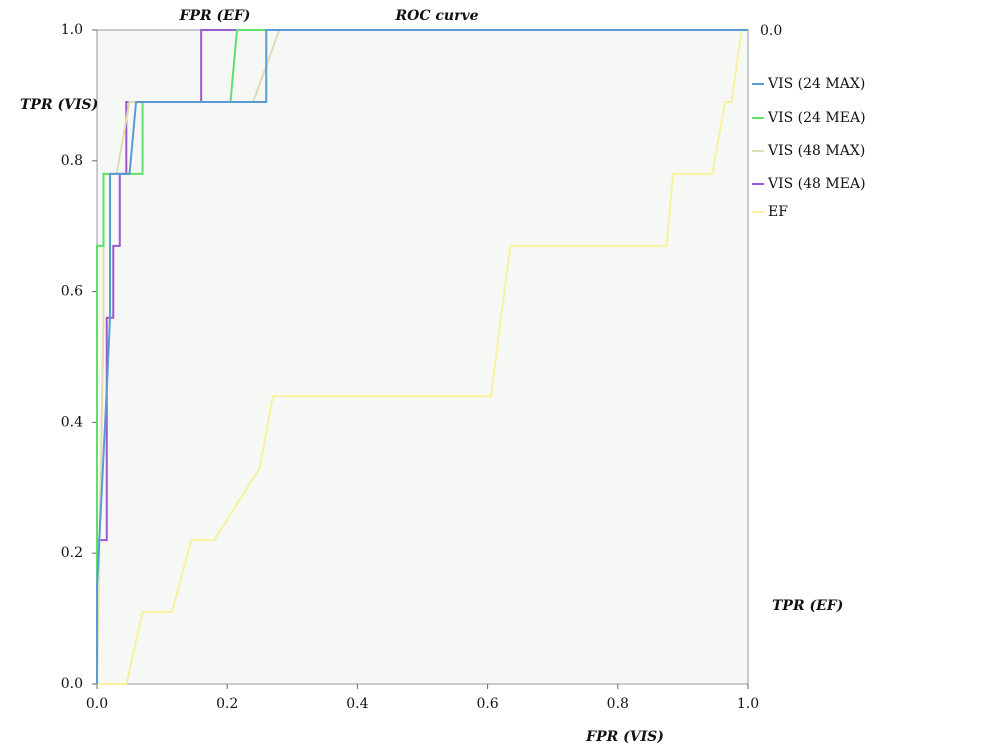 The image size is (1000, 751). Describe the element at coordinates (72, 553) in the screenshot. I see `y-tick-label: 0.2` at that location.